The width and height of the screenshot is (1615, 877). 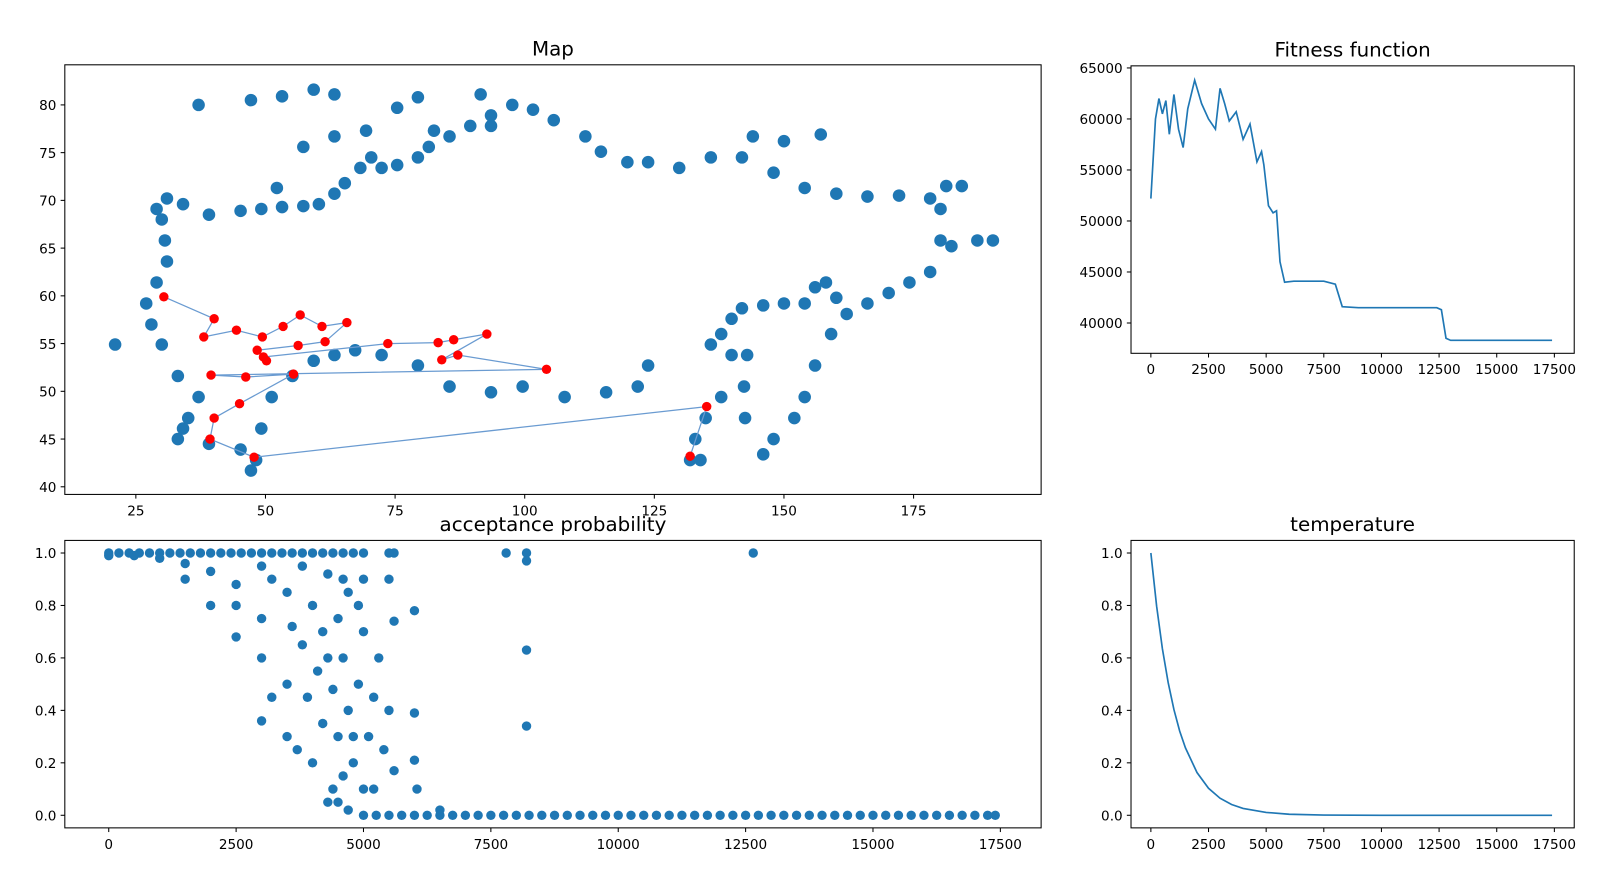 What do you see at coordinates (1352, 209) in the screenshot?
I see `axes-frame` at bounding box center [1352, 209].